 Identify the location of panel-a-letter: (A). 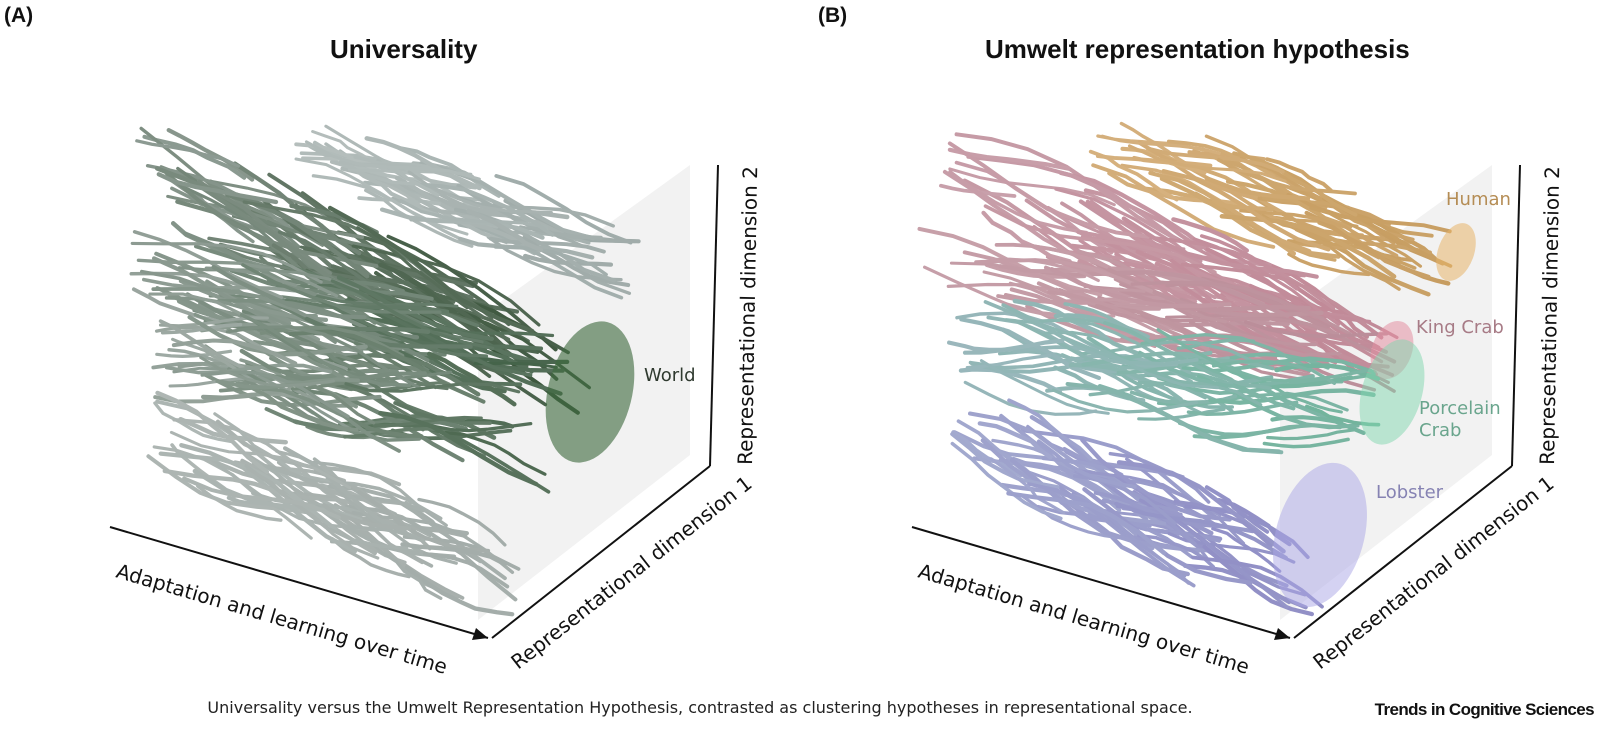
(19, 15).